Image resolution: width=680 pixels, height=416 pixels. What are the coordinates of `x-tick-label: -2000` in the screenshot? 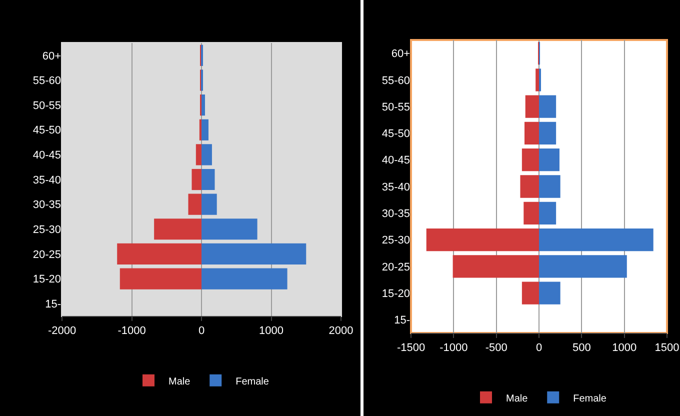 It's located at (62, 331).